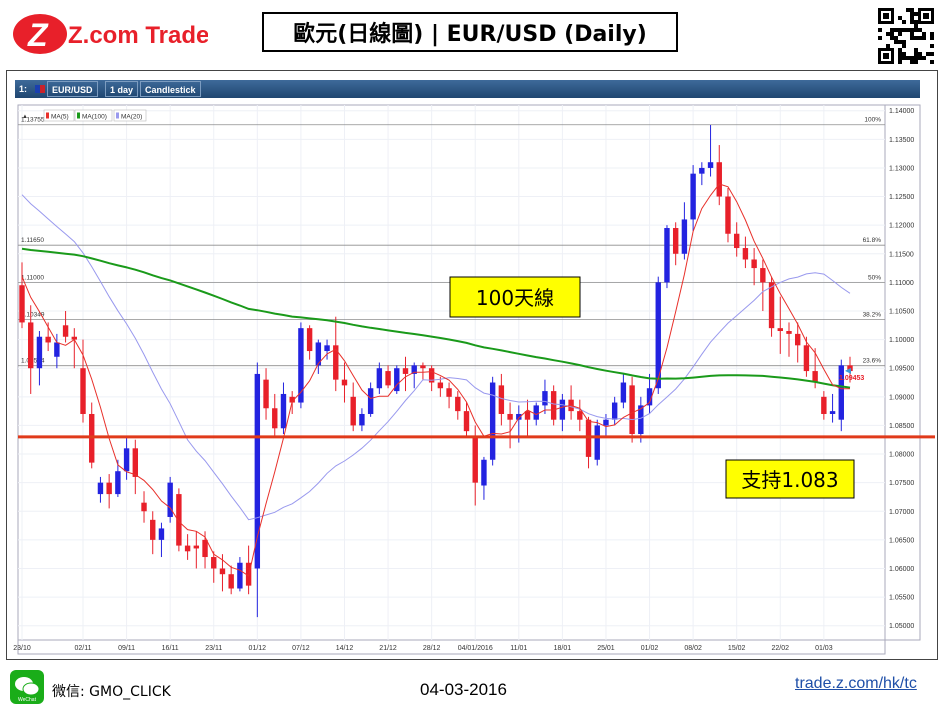  What do you see at coordinates (170, 648) in the screenshot?
I see `x-tick-label: 16/11` at bounding box center [170, 648].